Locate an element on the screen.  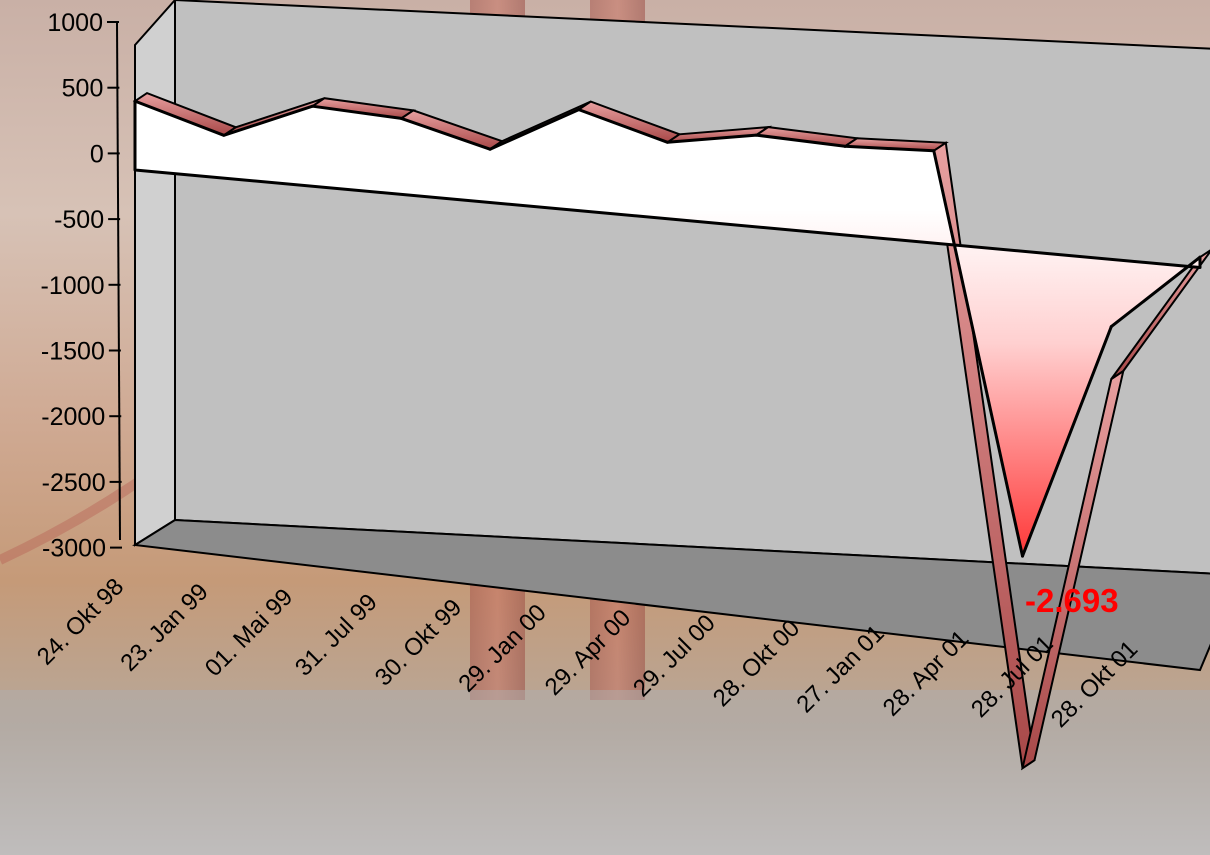
x-tick-label-1: 24. Okt 98 is located at coordinates (80, 621).